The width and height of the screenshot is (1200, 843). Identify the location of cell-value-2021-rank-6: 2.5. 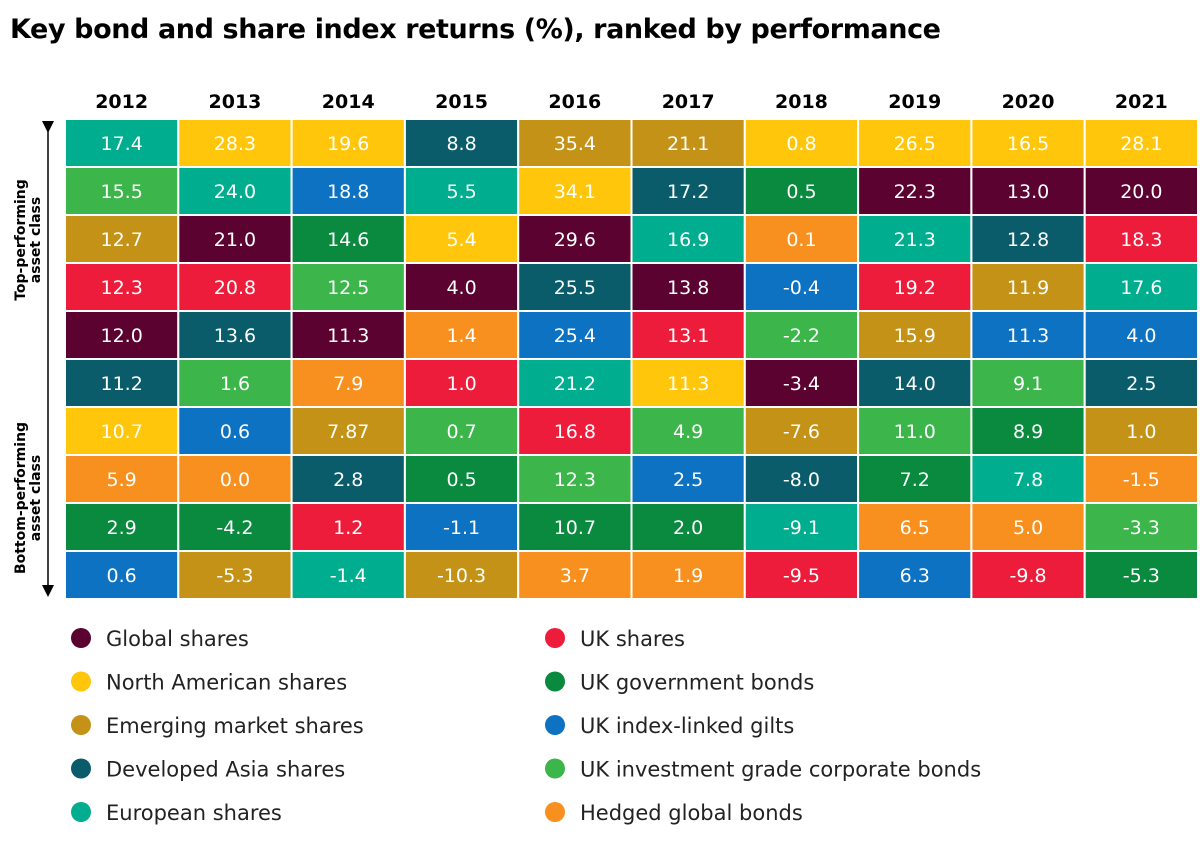
(1141, 384).